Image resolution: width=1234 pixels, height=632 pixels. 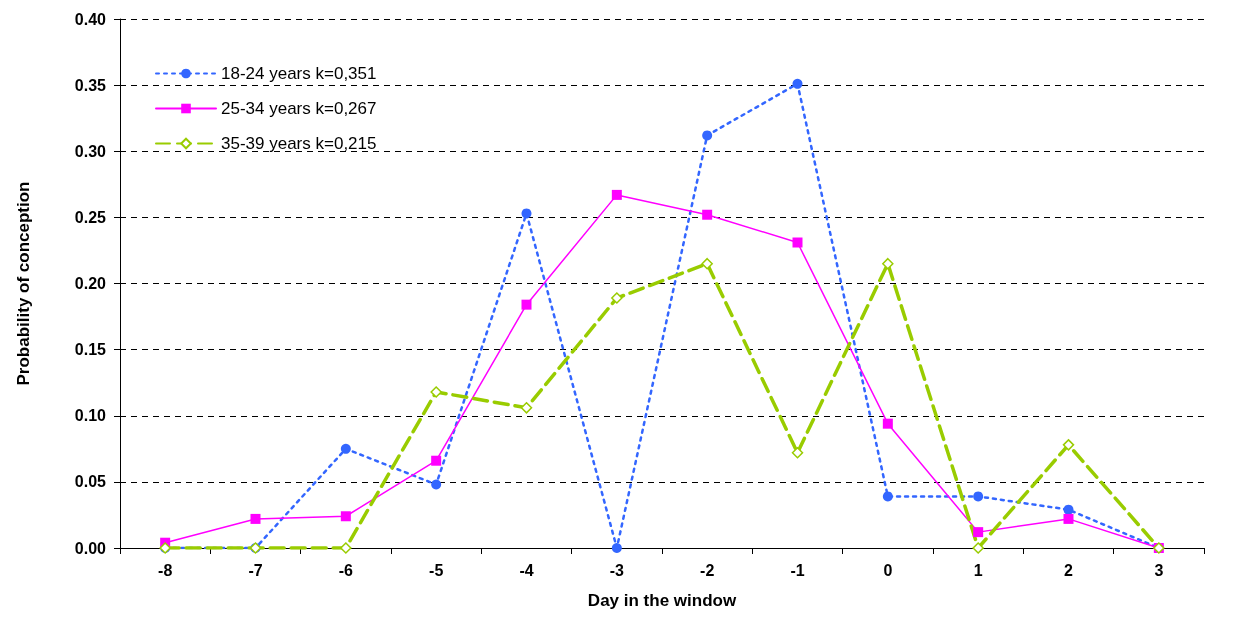 I want to click on y-tick-label: 0.05, so click(x=90, y=482).